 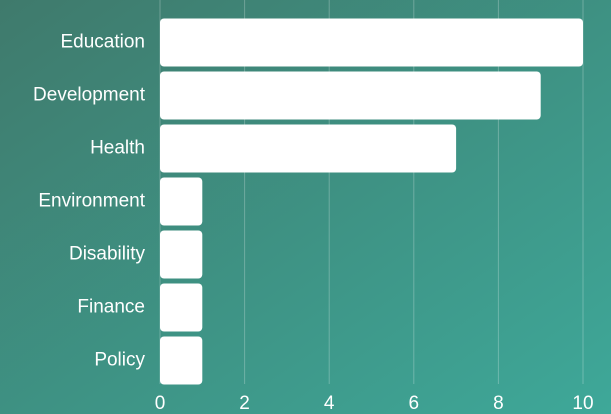 I want to click on x-tick-label: 4, so click(x=329, y=403).